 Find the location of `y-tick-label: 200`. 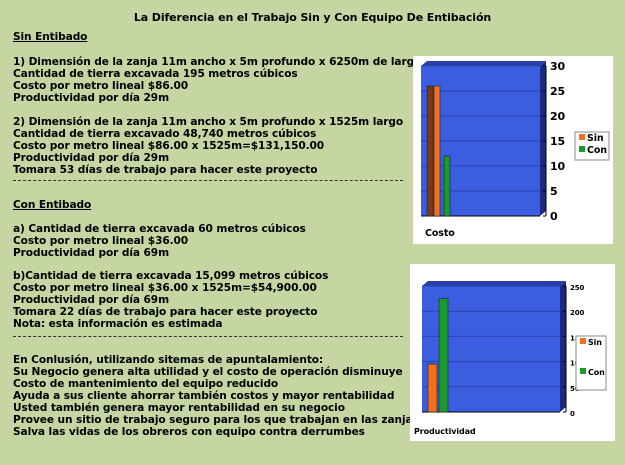

y-tick-label: 200 is located at coordinates (577, 313).